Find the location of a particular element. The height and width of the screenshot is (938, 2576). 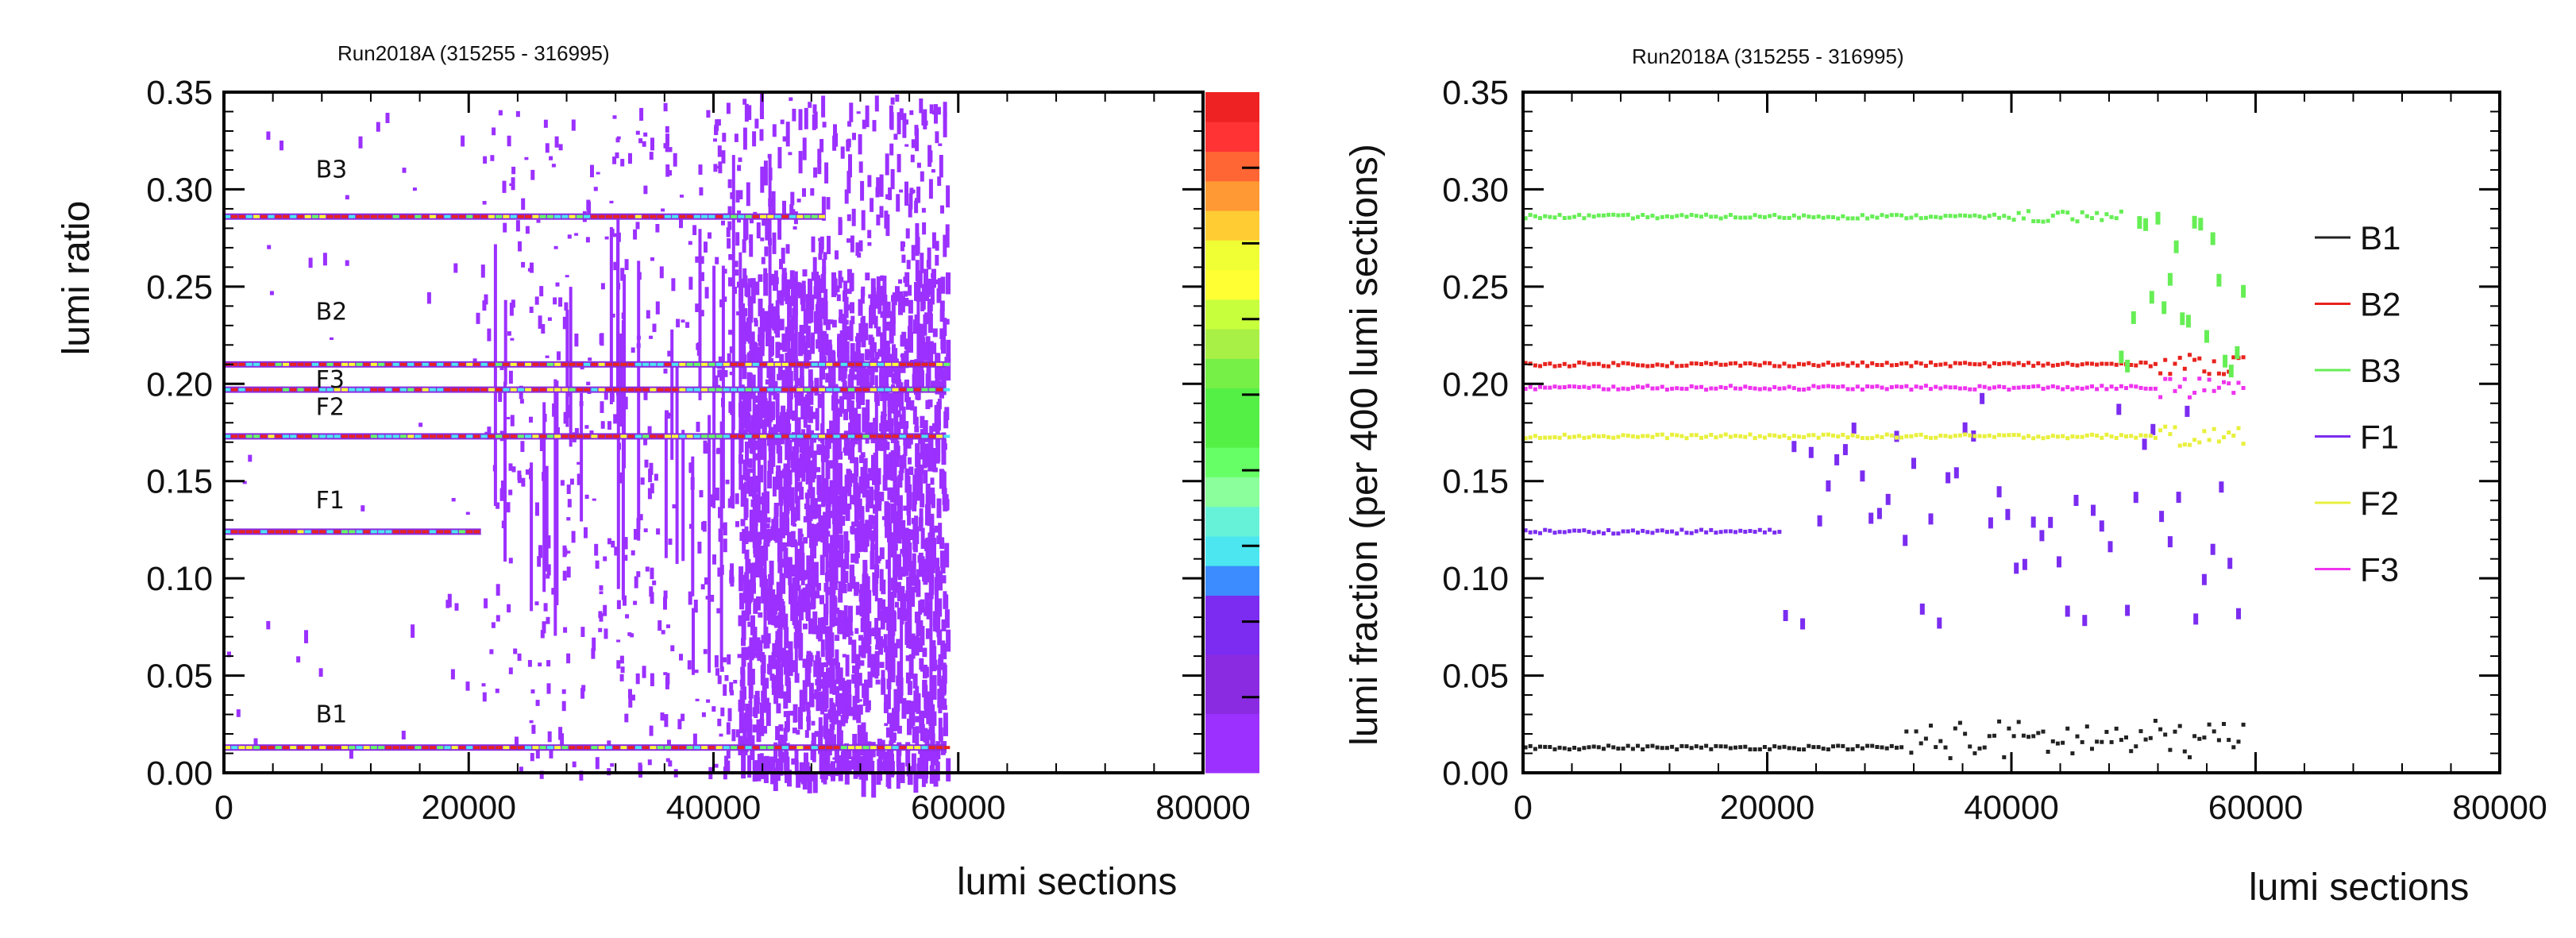

band-label: F2 is located at coordinates (330, 408).